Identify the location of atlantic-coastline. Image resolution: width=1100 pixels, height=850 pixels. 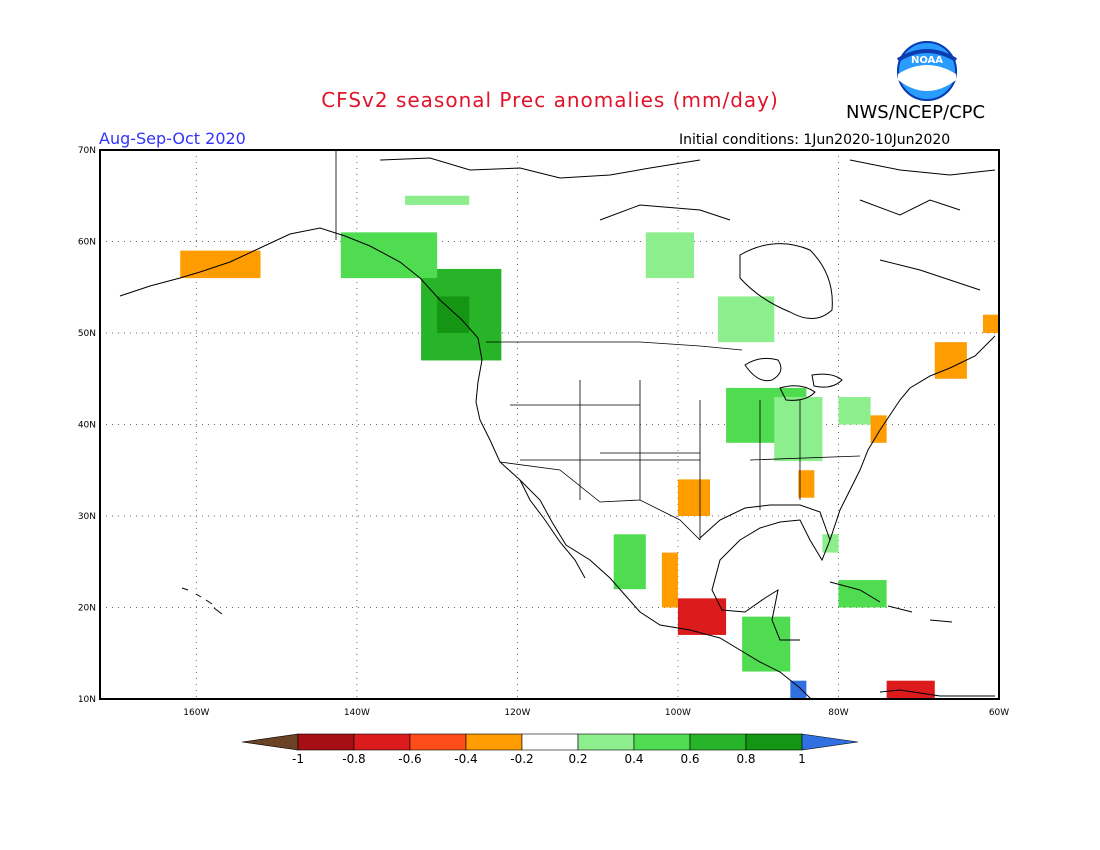
(912, 438).